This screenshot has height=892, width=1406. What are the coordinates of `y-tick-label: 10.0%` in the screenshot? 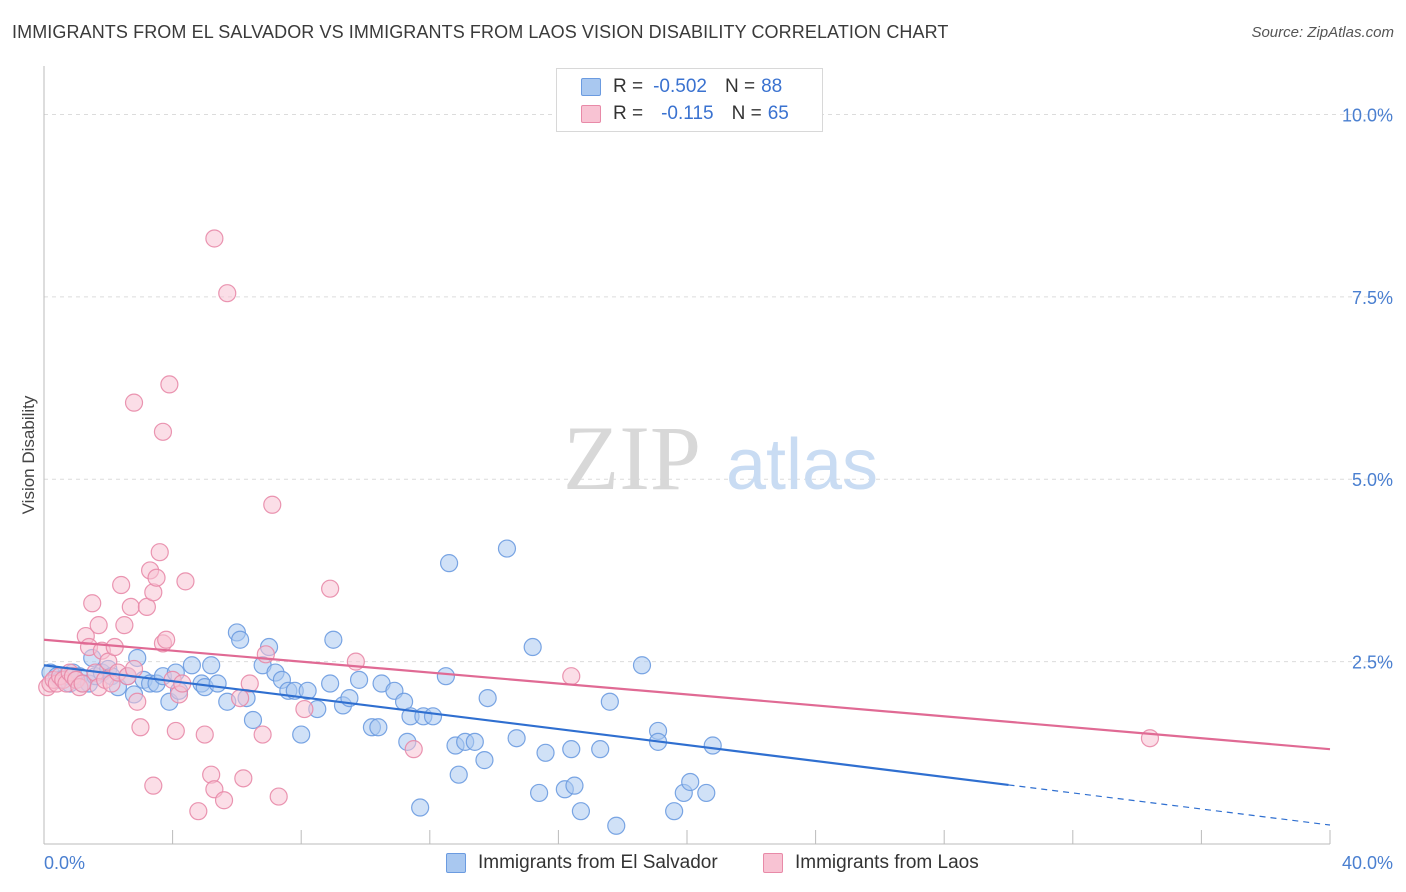 It's located at (1367, 115).